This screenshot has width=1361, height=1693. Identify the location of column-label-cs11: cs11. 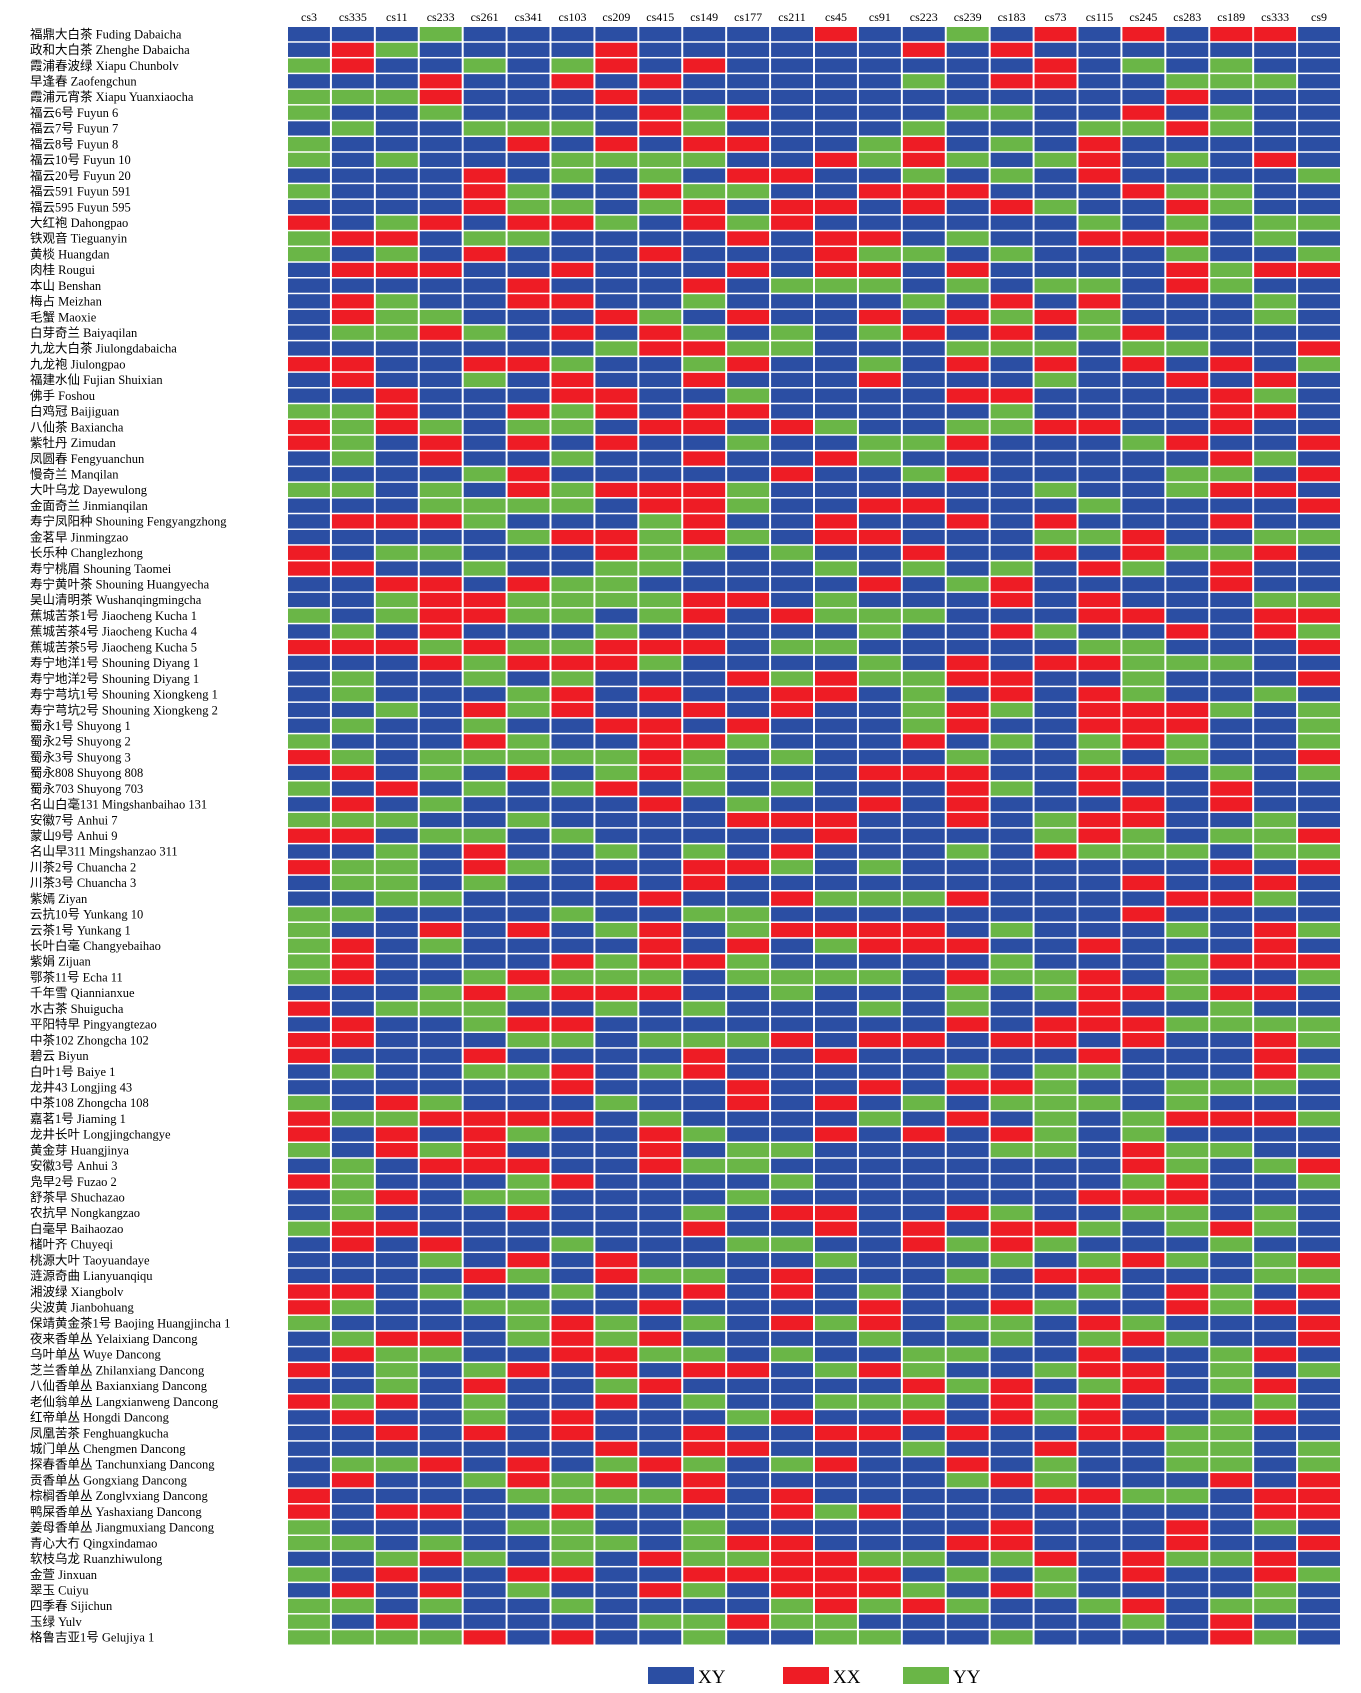
(397, 17).